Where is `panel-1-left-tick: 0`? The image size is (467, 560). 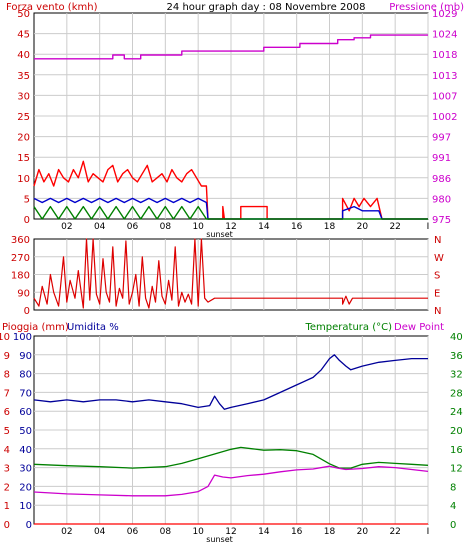
panel-1-left-tick: 0 is located at coordinates (27, 220).